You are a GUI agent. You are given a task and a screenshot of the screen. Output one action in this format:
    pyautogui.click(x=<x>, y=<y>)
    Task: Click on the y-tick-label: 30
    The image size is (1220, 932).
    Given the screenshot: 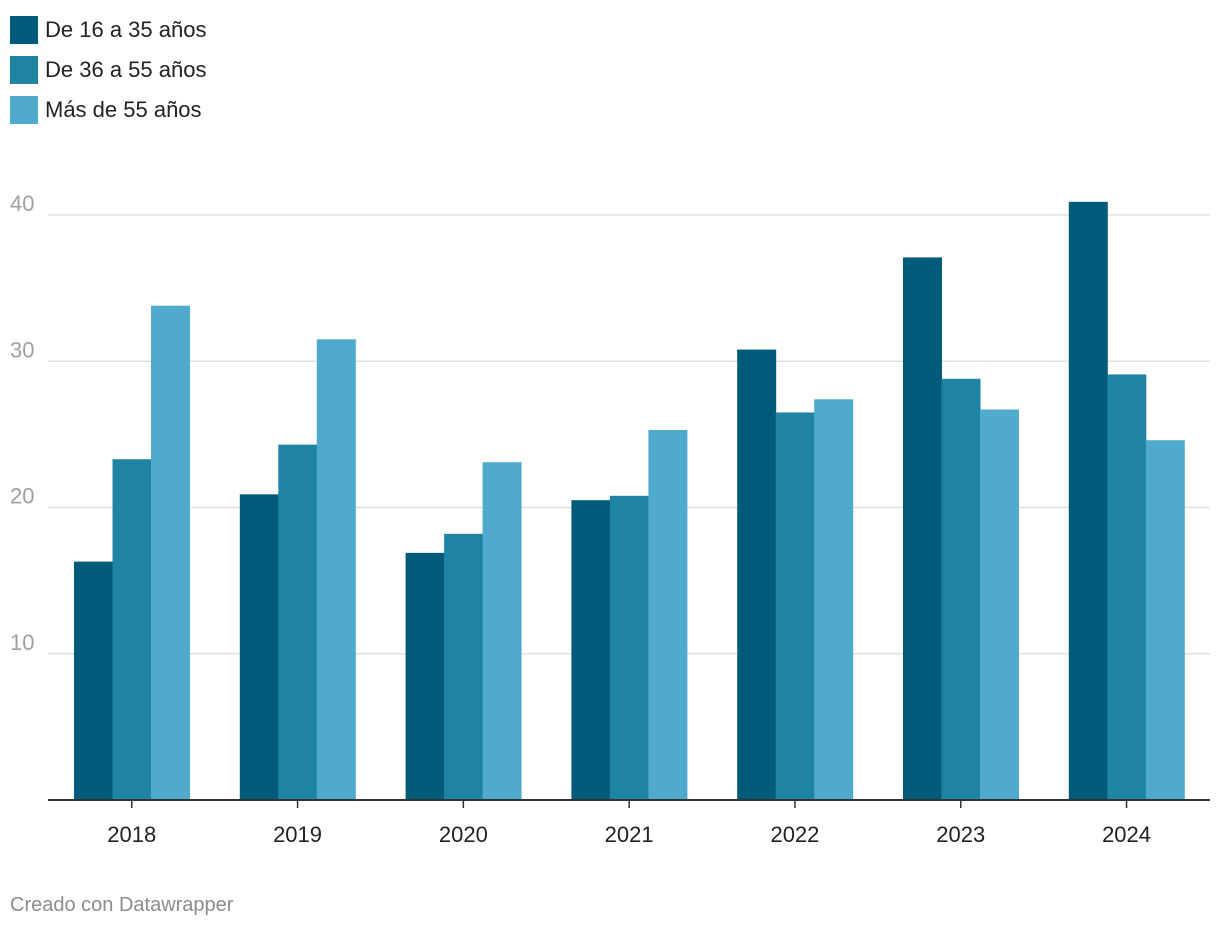 What is the action you would take?
    pyautogui.click(x=22, y=349)
    